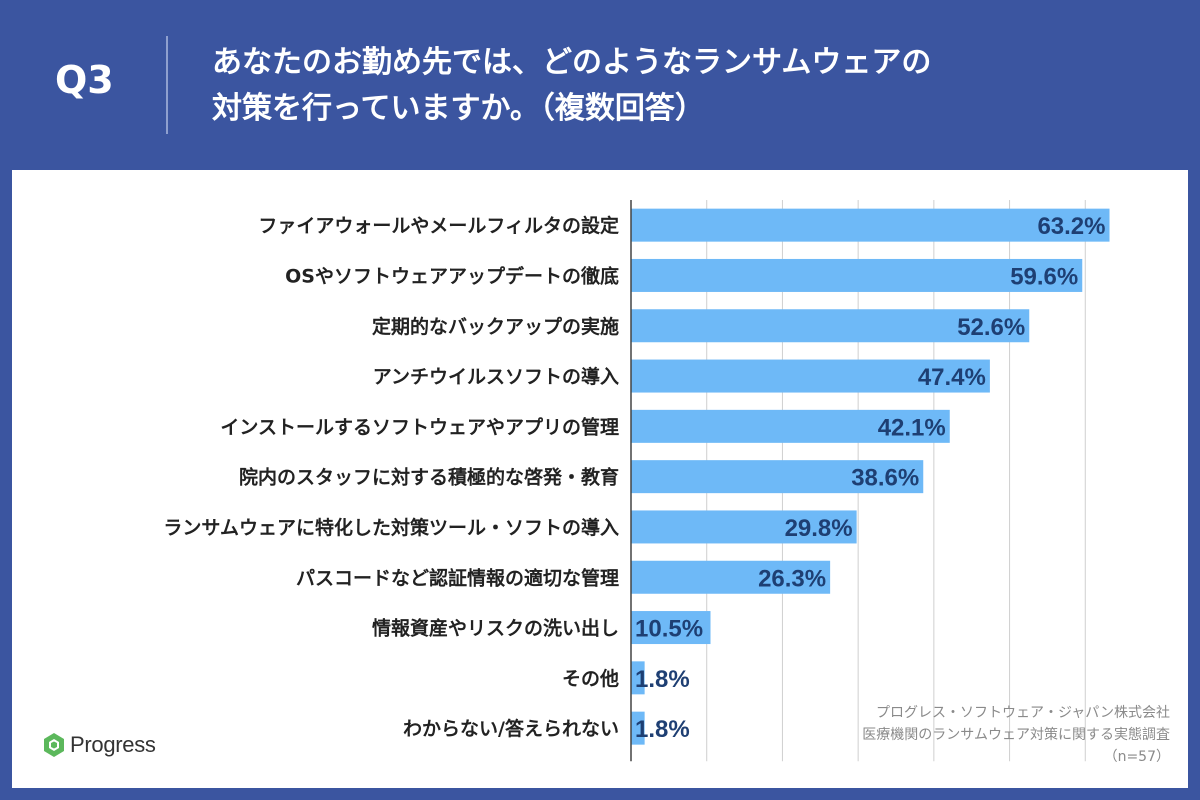  I want to click on question-number: Q3, so click(84, 80).